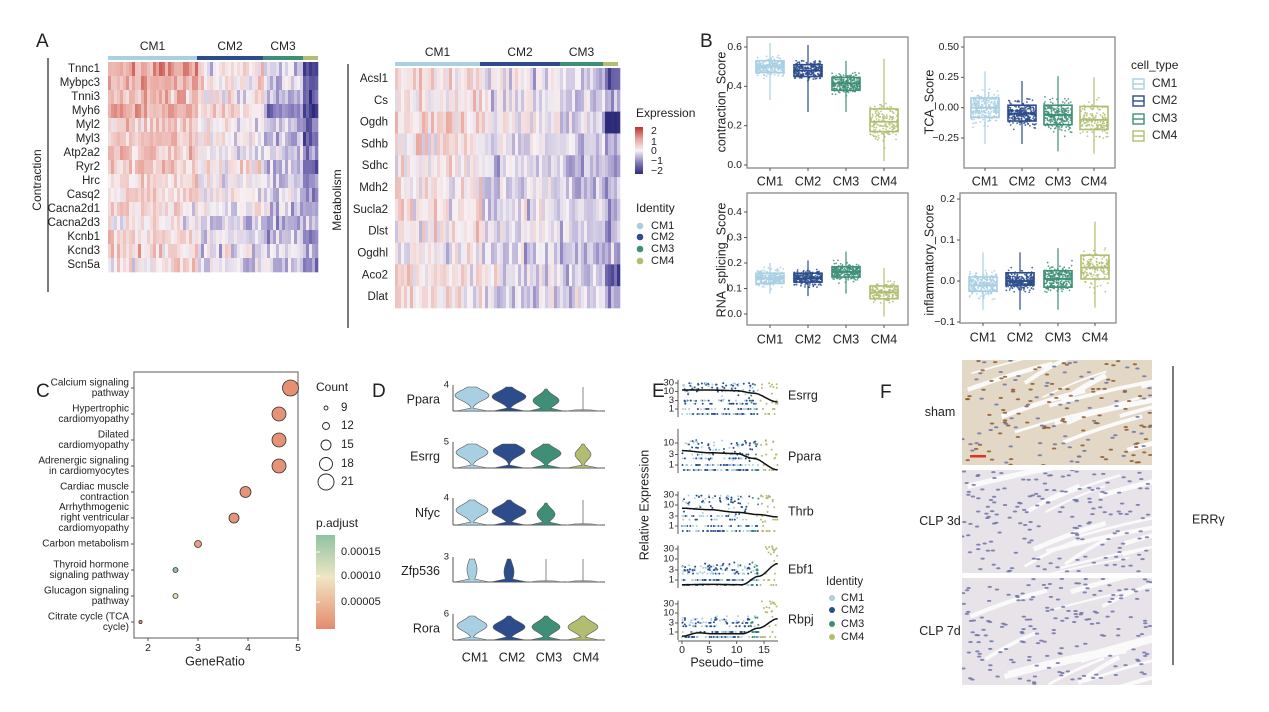 The height and width of the screenshot is (712, 1269). Describe the element at coordinates (375, 275) in the screenshot. I see `gene-label: Aco2` at that location.